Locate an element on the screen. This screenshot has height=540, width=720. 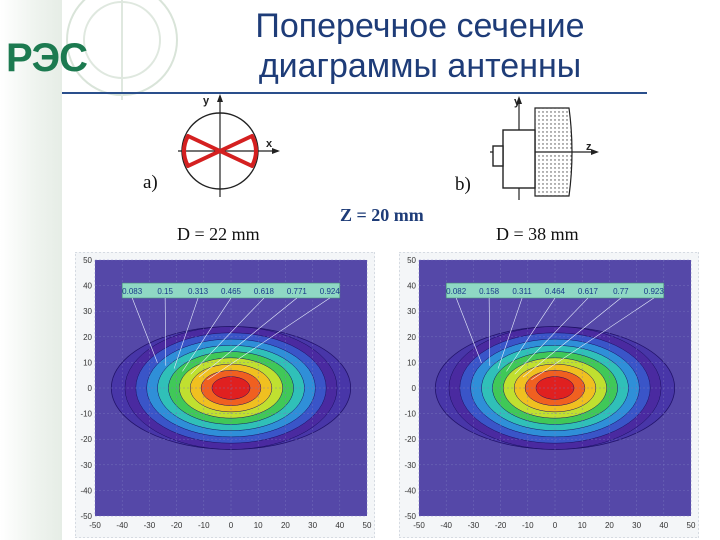
contour-level-label: 0.617 is located at coordinates (588, 291).